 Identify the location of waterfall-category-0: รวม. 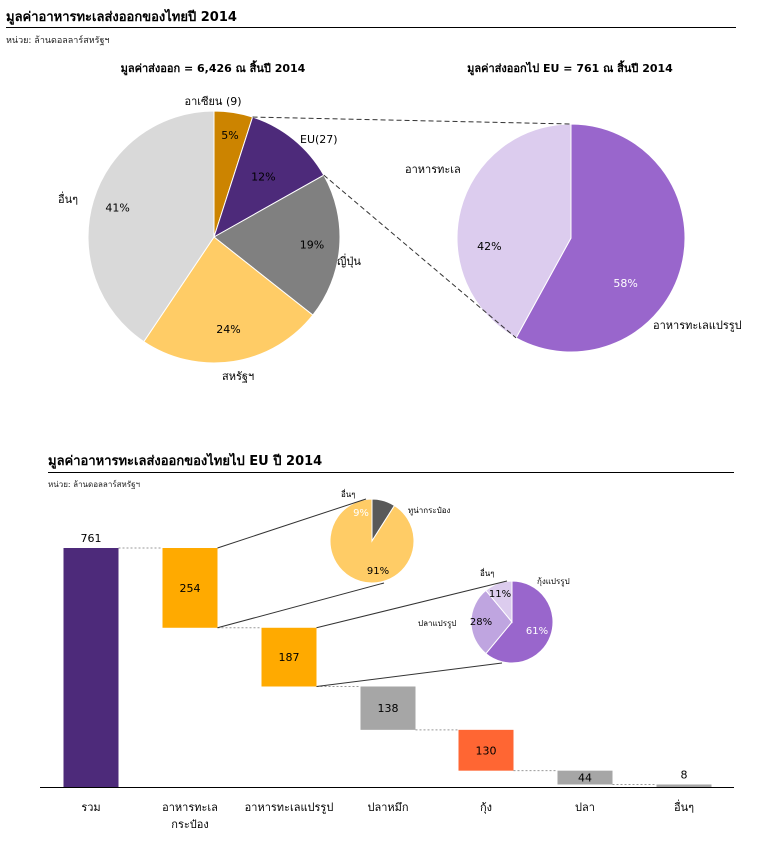
(90, 807).